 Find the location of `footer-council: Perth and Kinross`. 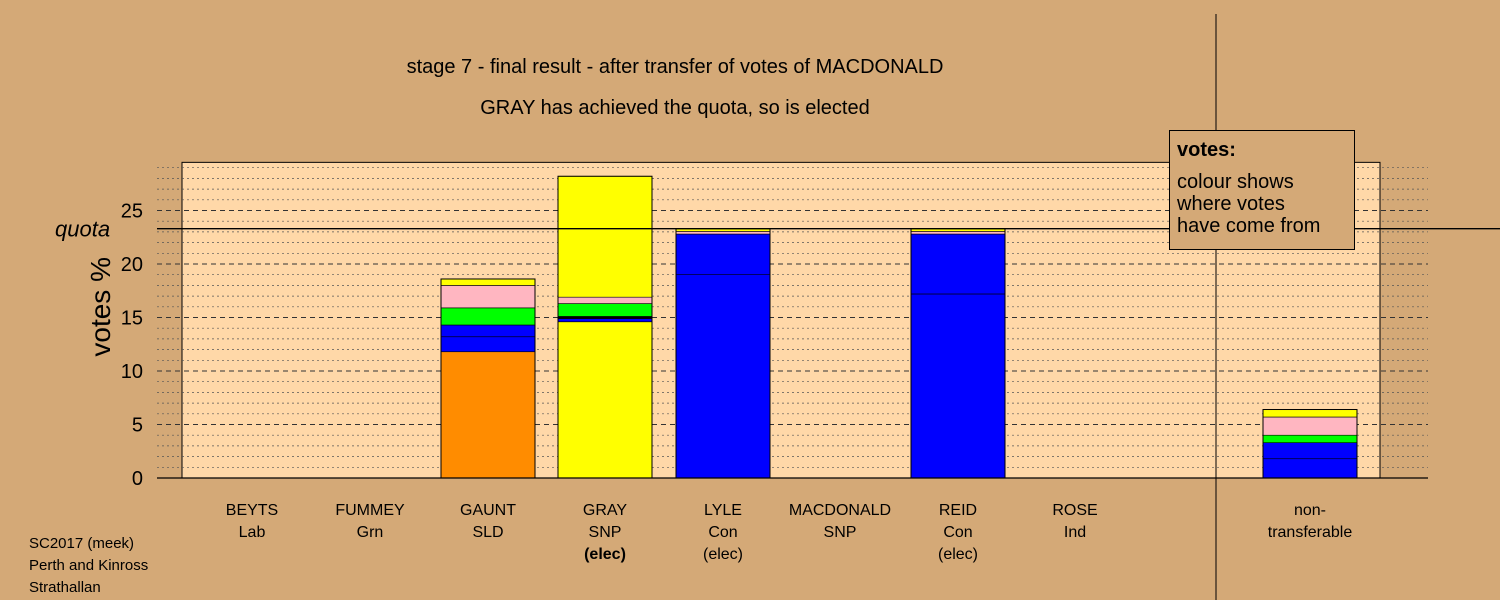

footer-council: Perth and Kinross is located at coordinates (89, 565).